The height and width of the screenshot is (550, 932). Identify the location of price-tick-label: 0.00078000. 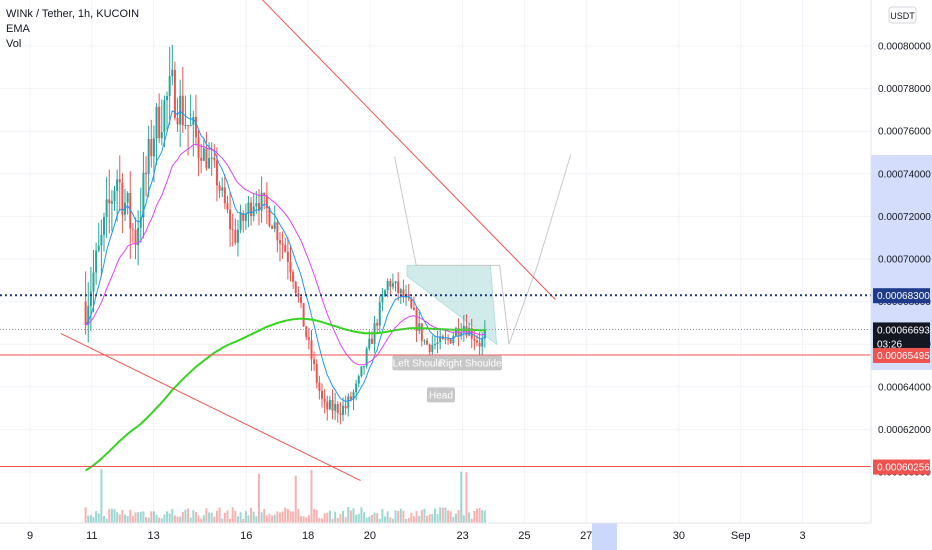
(904, 89).